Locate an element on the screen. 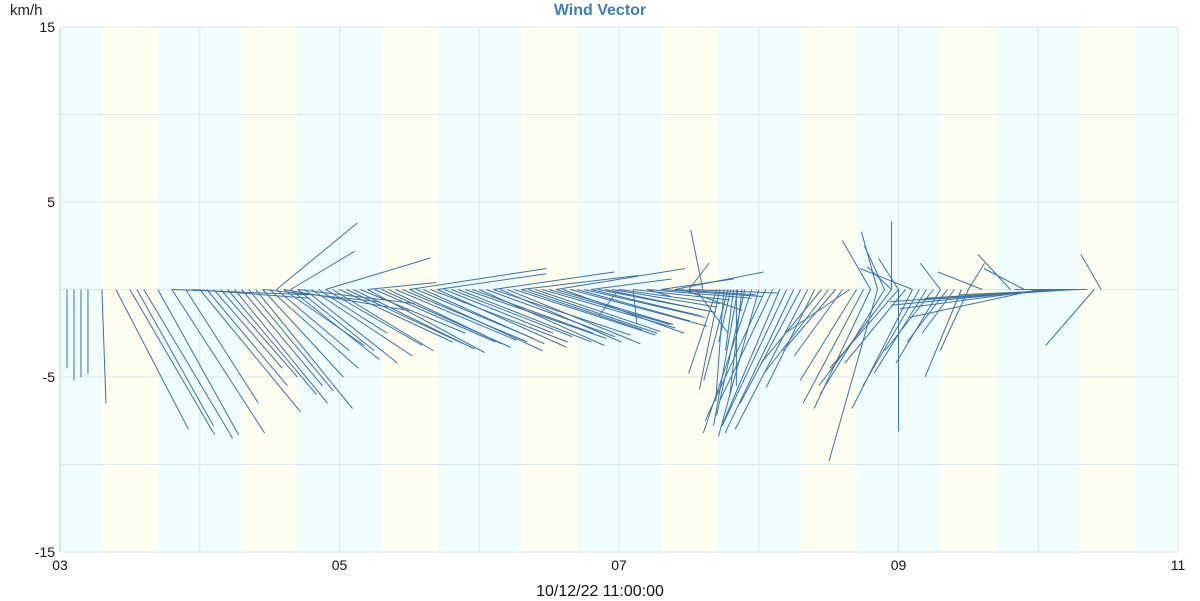 Image resolution: width=1200 pixels, height=601 pixels. x-tick-label: 03 is located at coordinates (60, 565).